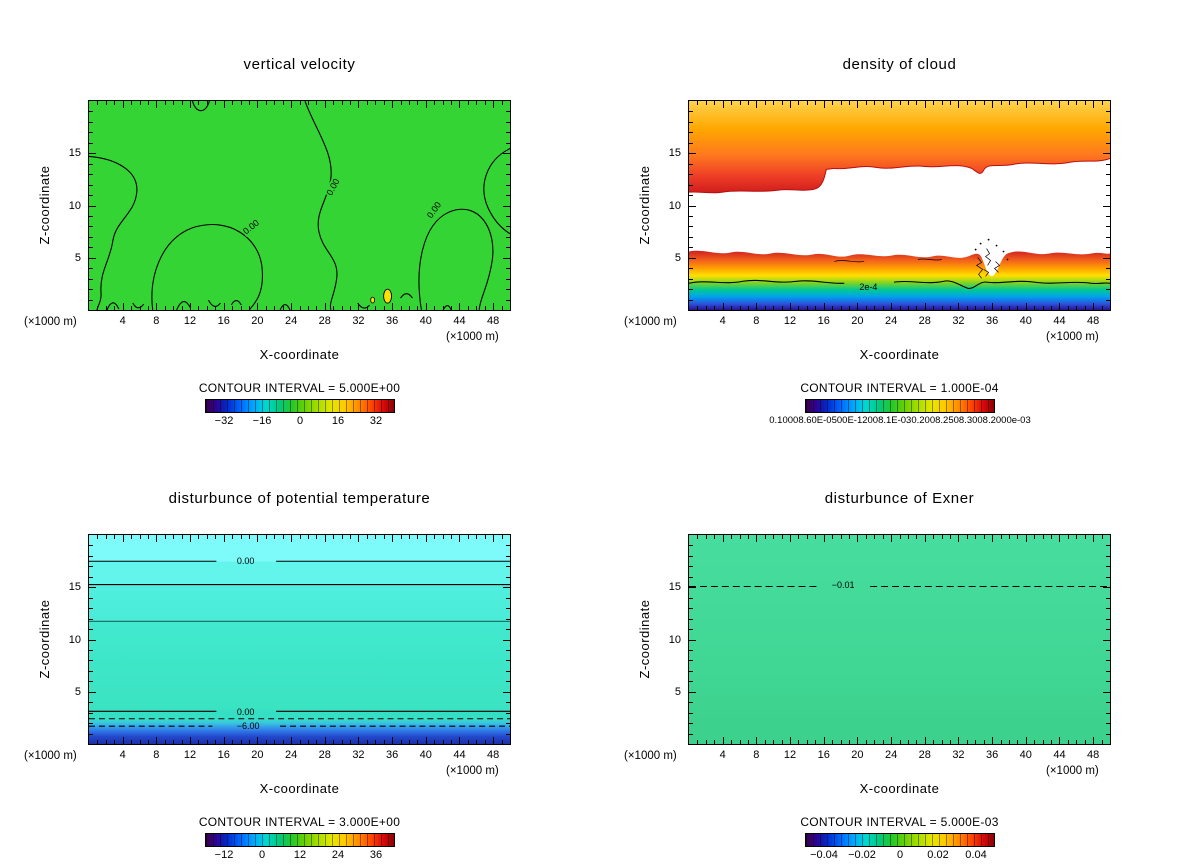  I want to click on speckle-dots, so click(991, 249).